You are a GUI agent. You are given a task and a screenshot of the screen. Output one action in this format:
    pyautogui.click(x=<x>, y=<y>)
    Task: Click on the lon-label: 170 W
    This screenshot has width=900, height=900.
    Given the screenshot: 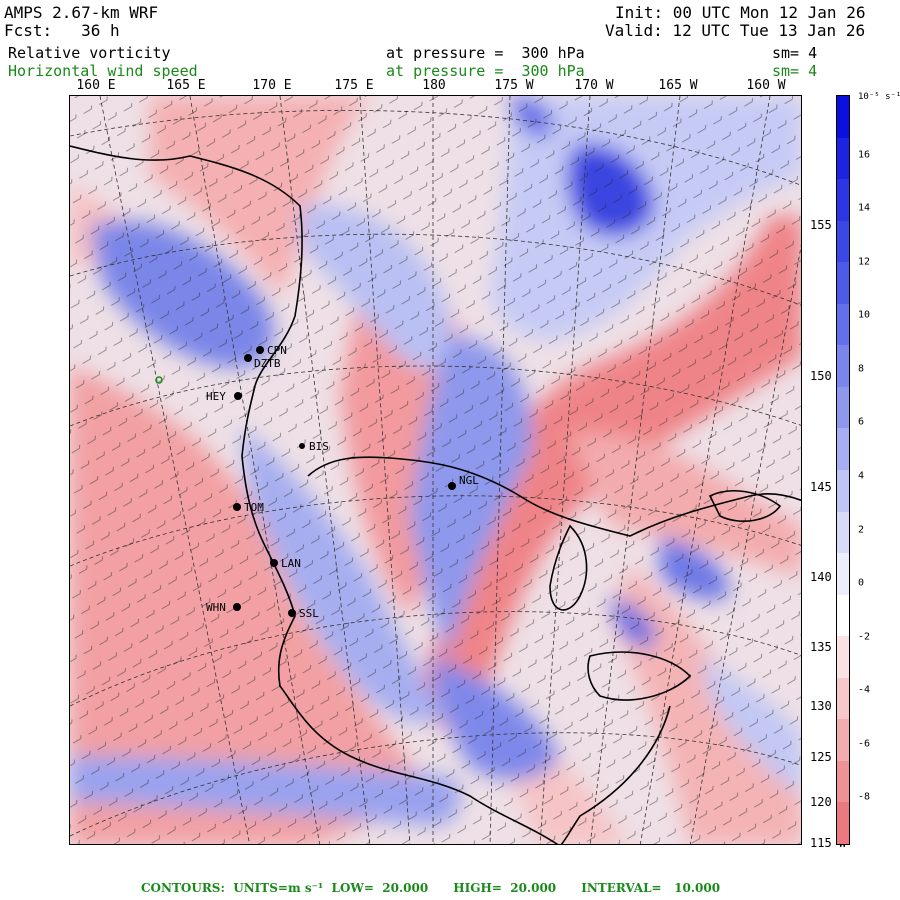 What is the action you would take?
    pyautogui.click(x=594, y=85)
    